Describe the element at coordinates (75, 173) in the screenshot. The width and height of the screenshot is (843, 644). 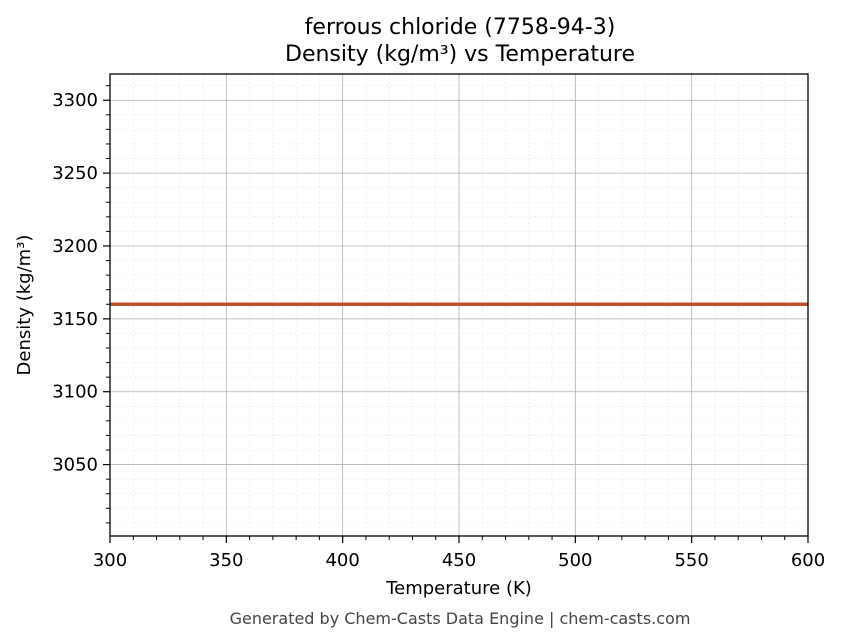
I see `y-tick-label: 3250` at that location.